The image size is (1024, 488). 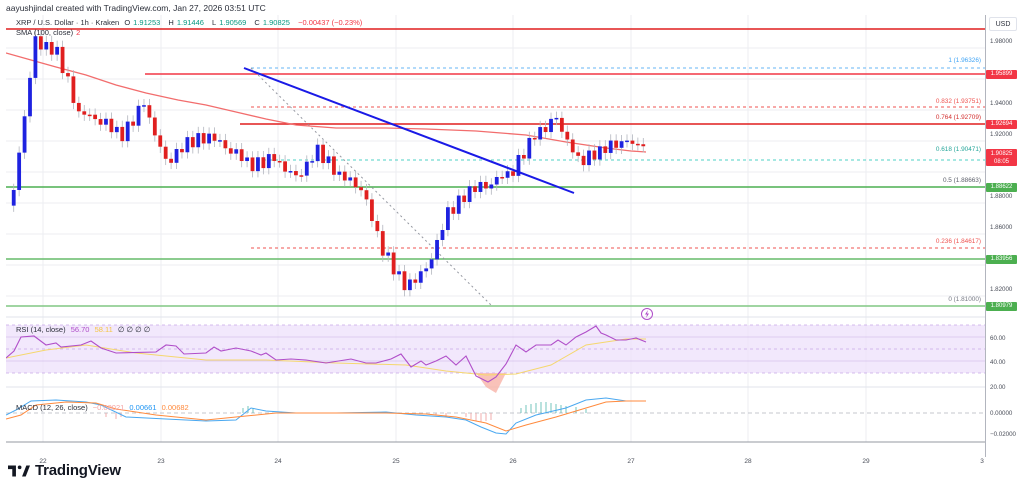 What do you see at coordinates (961, 180) in the screenshot?
I see `fib-label-05: 0.5 (1.88663)` at bounding box center [961, 180].